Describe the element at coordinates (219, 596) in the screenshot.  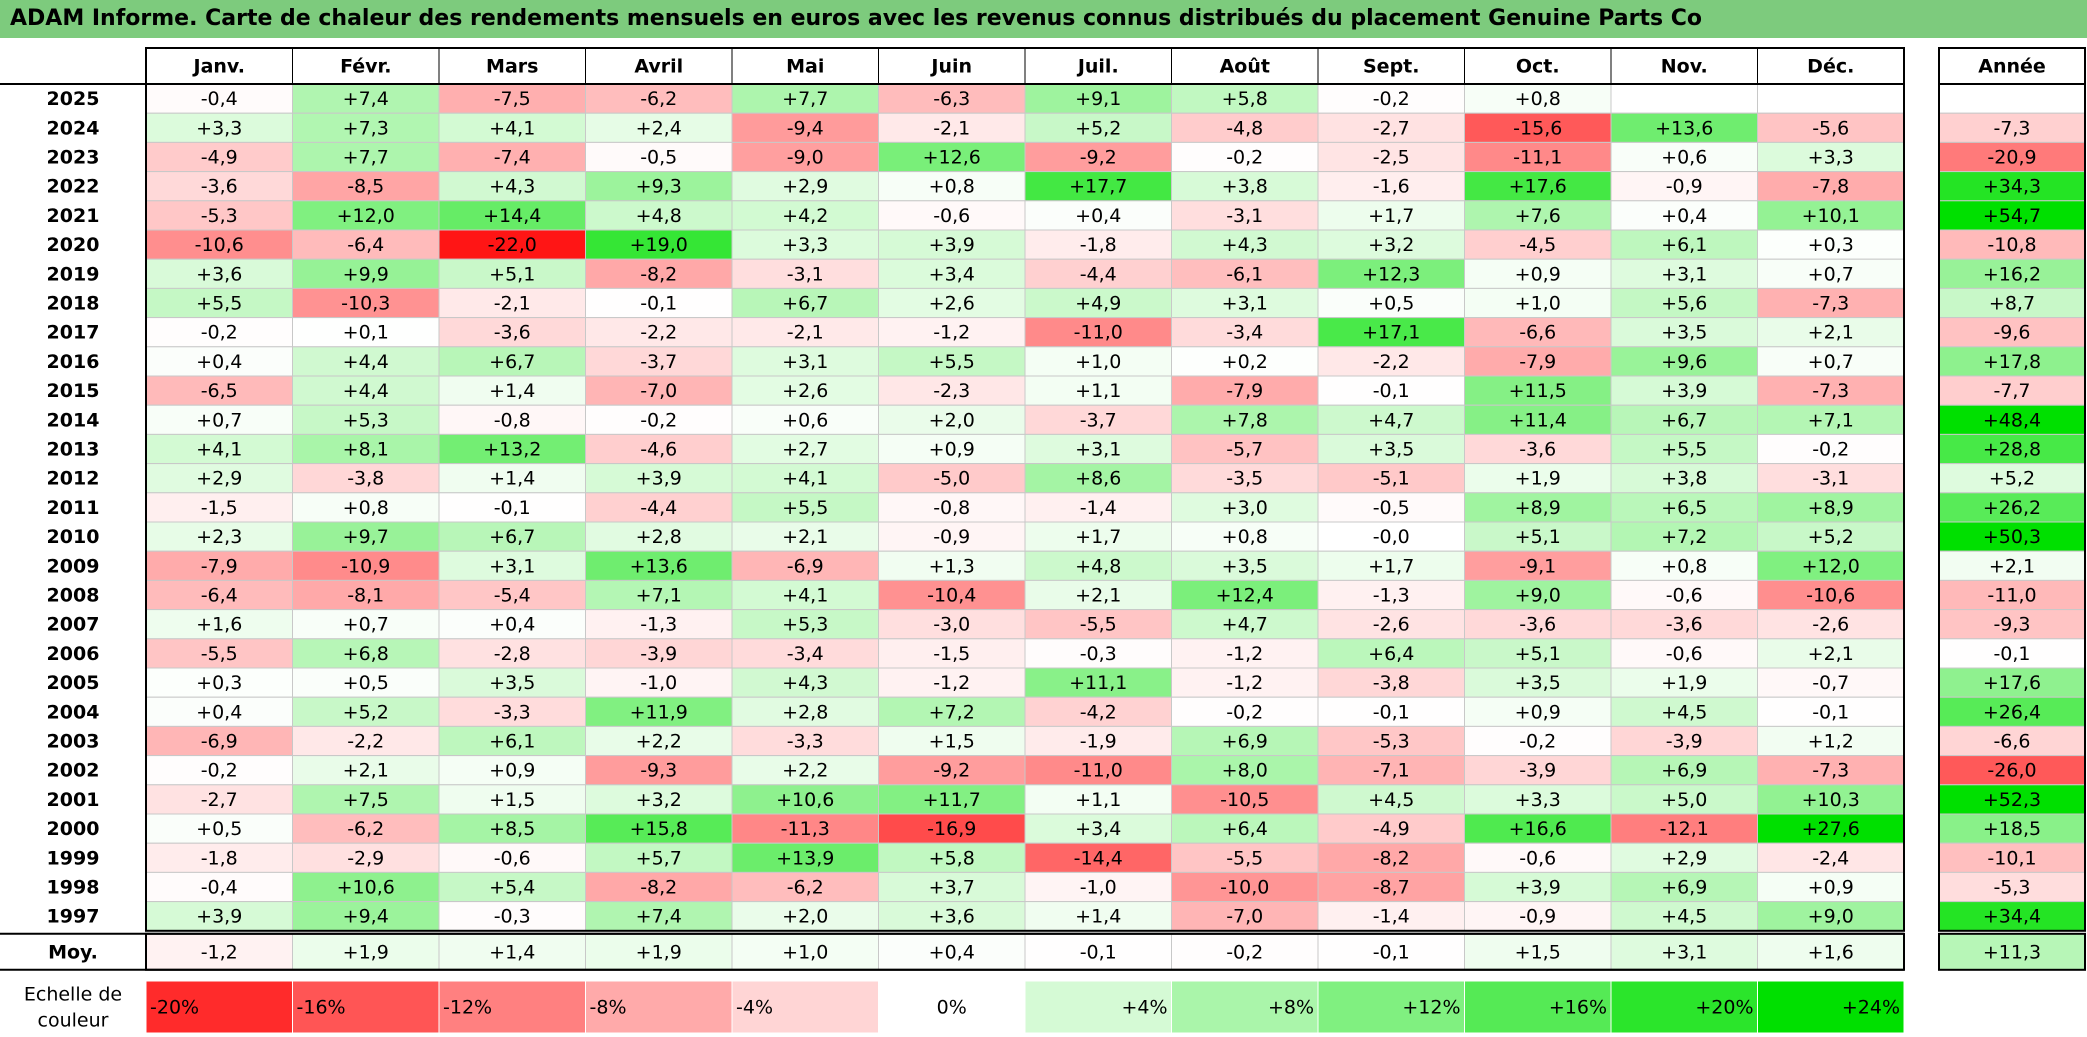
I see `cell-value: -6,4` at that location.